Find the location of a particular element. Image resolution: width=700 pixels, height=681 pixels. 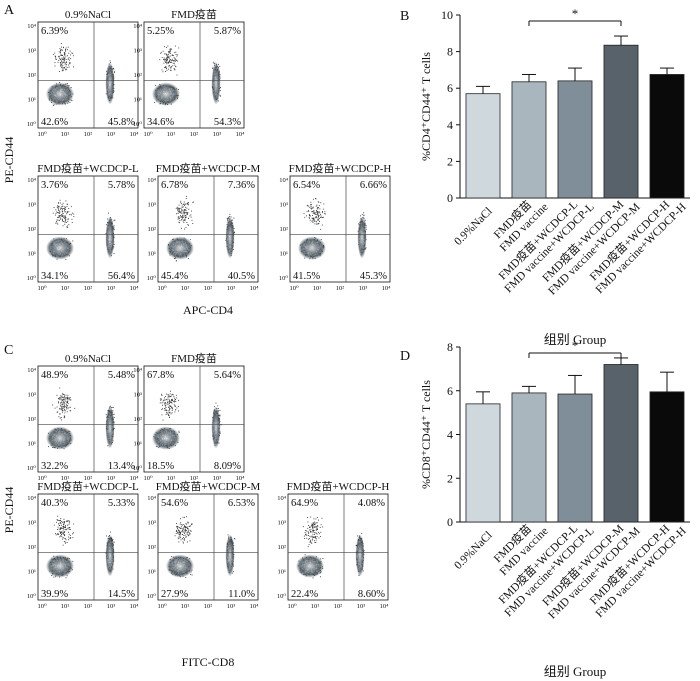

flow-quadrant-value: 6.66% is located at coordinates (373, 185).